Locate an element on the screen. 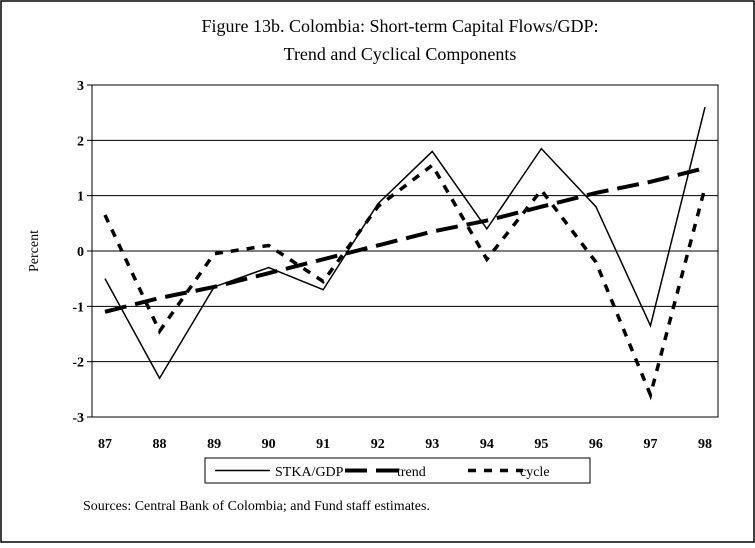 The width and height of the screenshot is (755, 548). x-tick-label: 89 is located at coordinates (214, 444).